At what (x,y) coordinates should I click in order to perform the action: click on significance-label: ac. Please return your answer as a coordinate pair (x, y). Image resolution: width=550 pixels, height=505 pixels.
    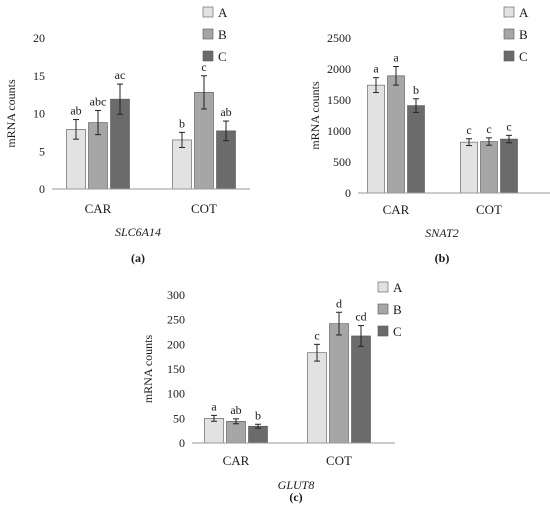
    Looking at the image, I should click on (120, 75).